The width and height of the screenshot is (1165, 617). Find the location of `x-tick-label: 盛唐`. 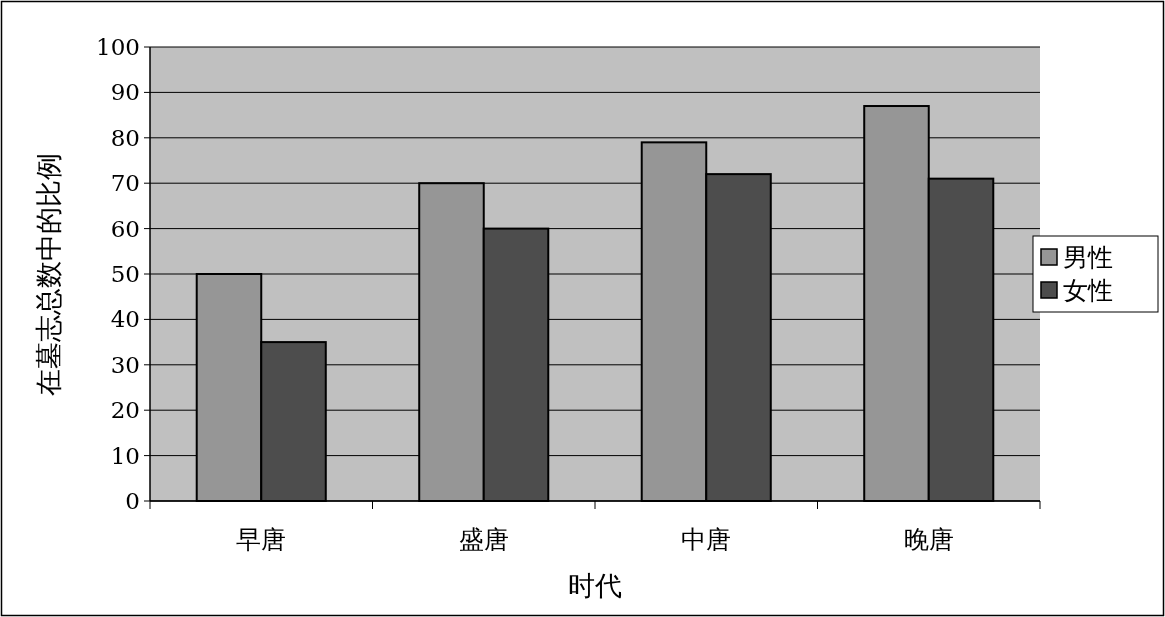

x-tick-label: 盛唐 is located at coordinates (483, 539).